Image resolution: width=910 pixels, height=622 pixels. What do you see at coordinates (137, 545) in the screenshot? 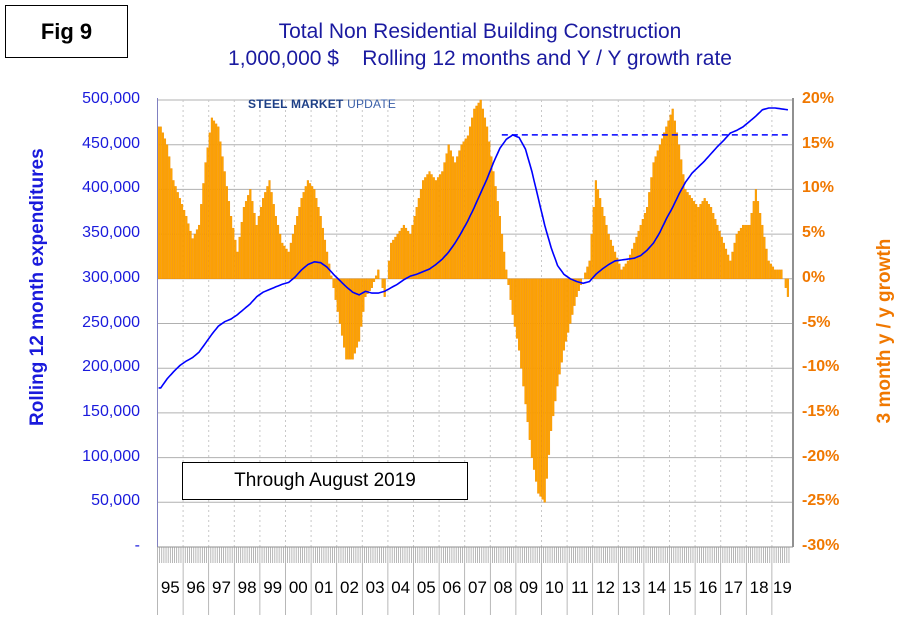
I see `left-tick-label: -` at bounding box center [137, 545].